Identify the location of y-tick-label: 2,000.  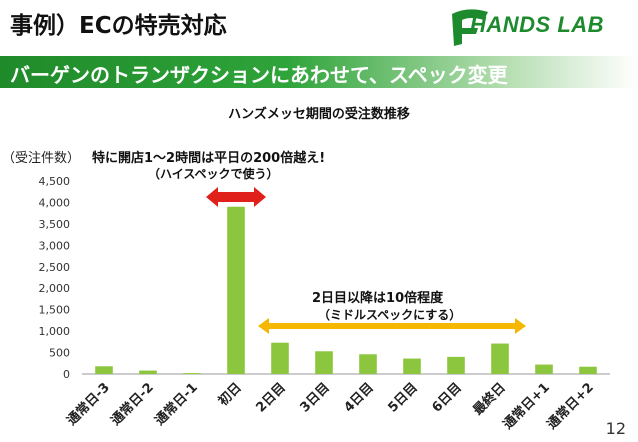
(55, 288).